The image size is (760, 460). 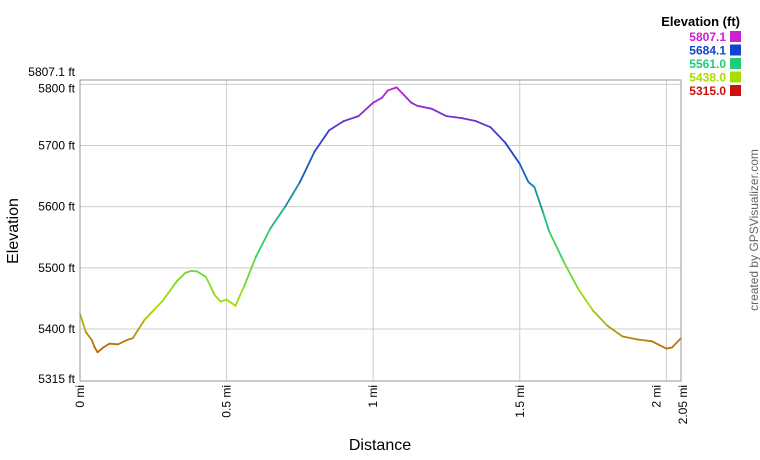 What do you see at coordinates (56, 329) in the screenshot?
I see `y-tick-label: 5400 ft` at bounding box center [56, 329].